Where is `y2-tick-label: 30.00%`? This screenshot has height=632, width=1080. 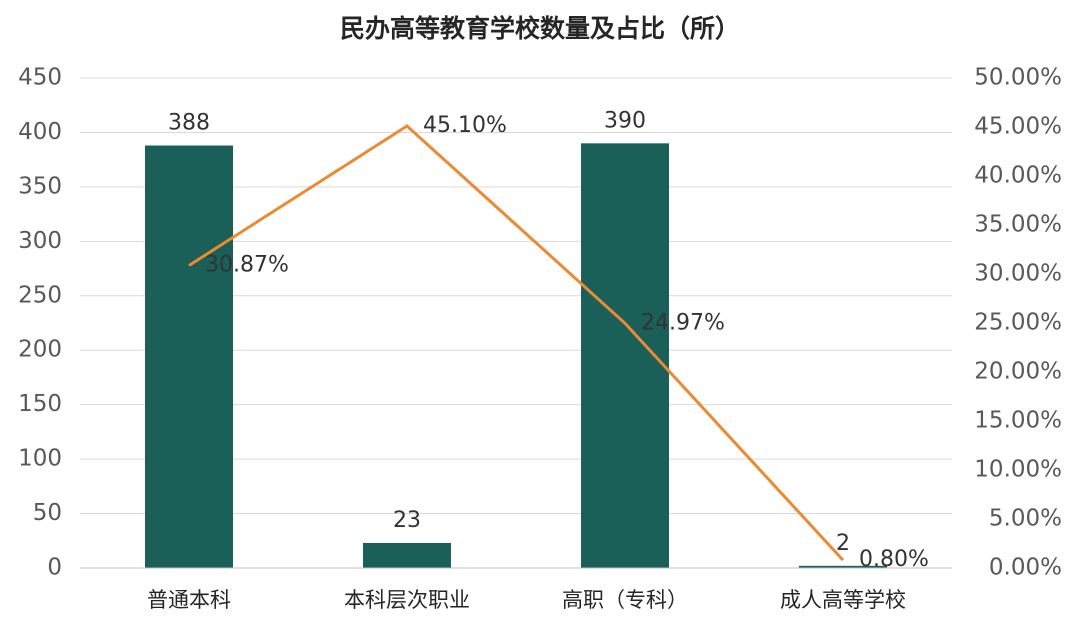 y2-tick-label: 30.00% is located at coordinates (1018, 274).